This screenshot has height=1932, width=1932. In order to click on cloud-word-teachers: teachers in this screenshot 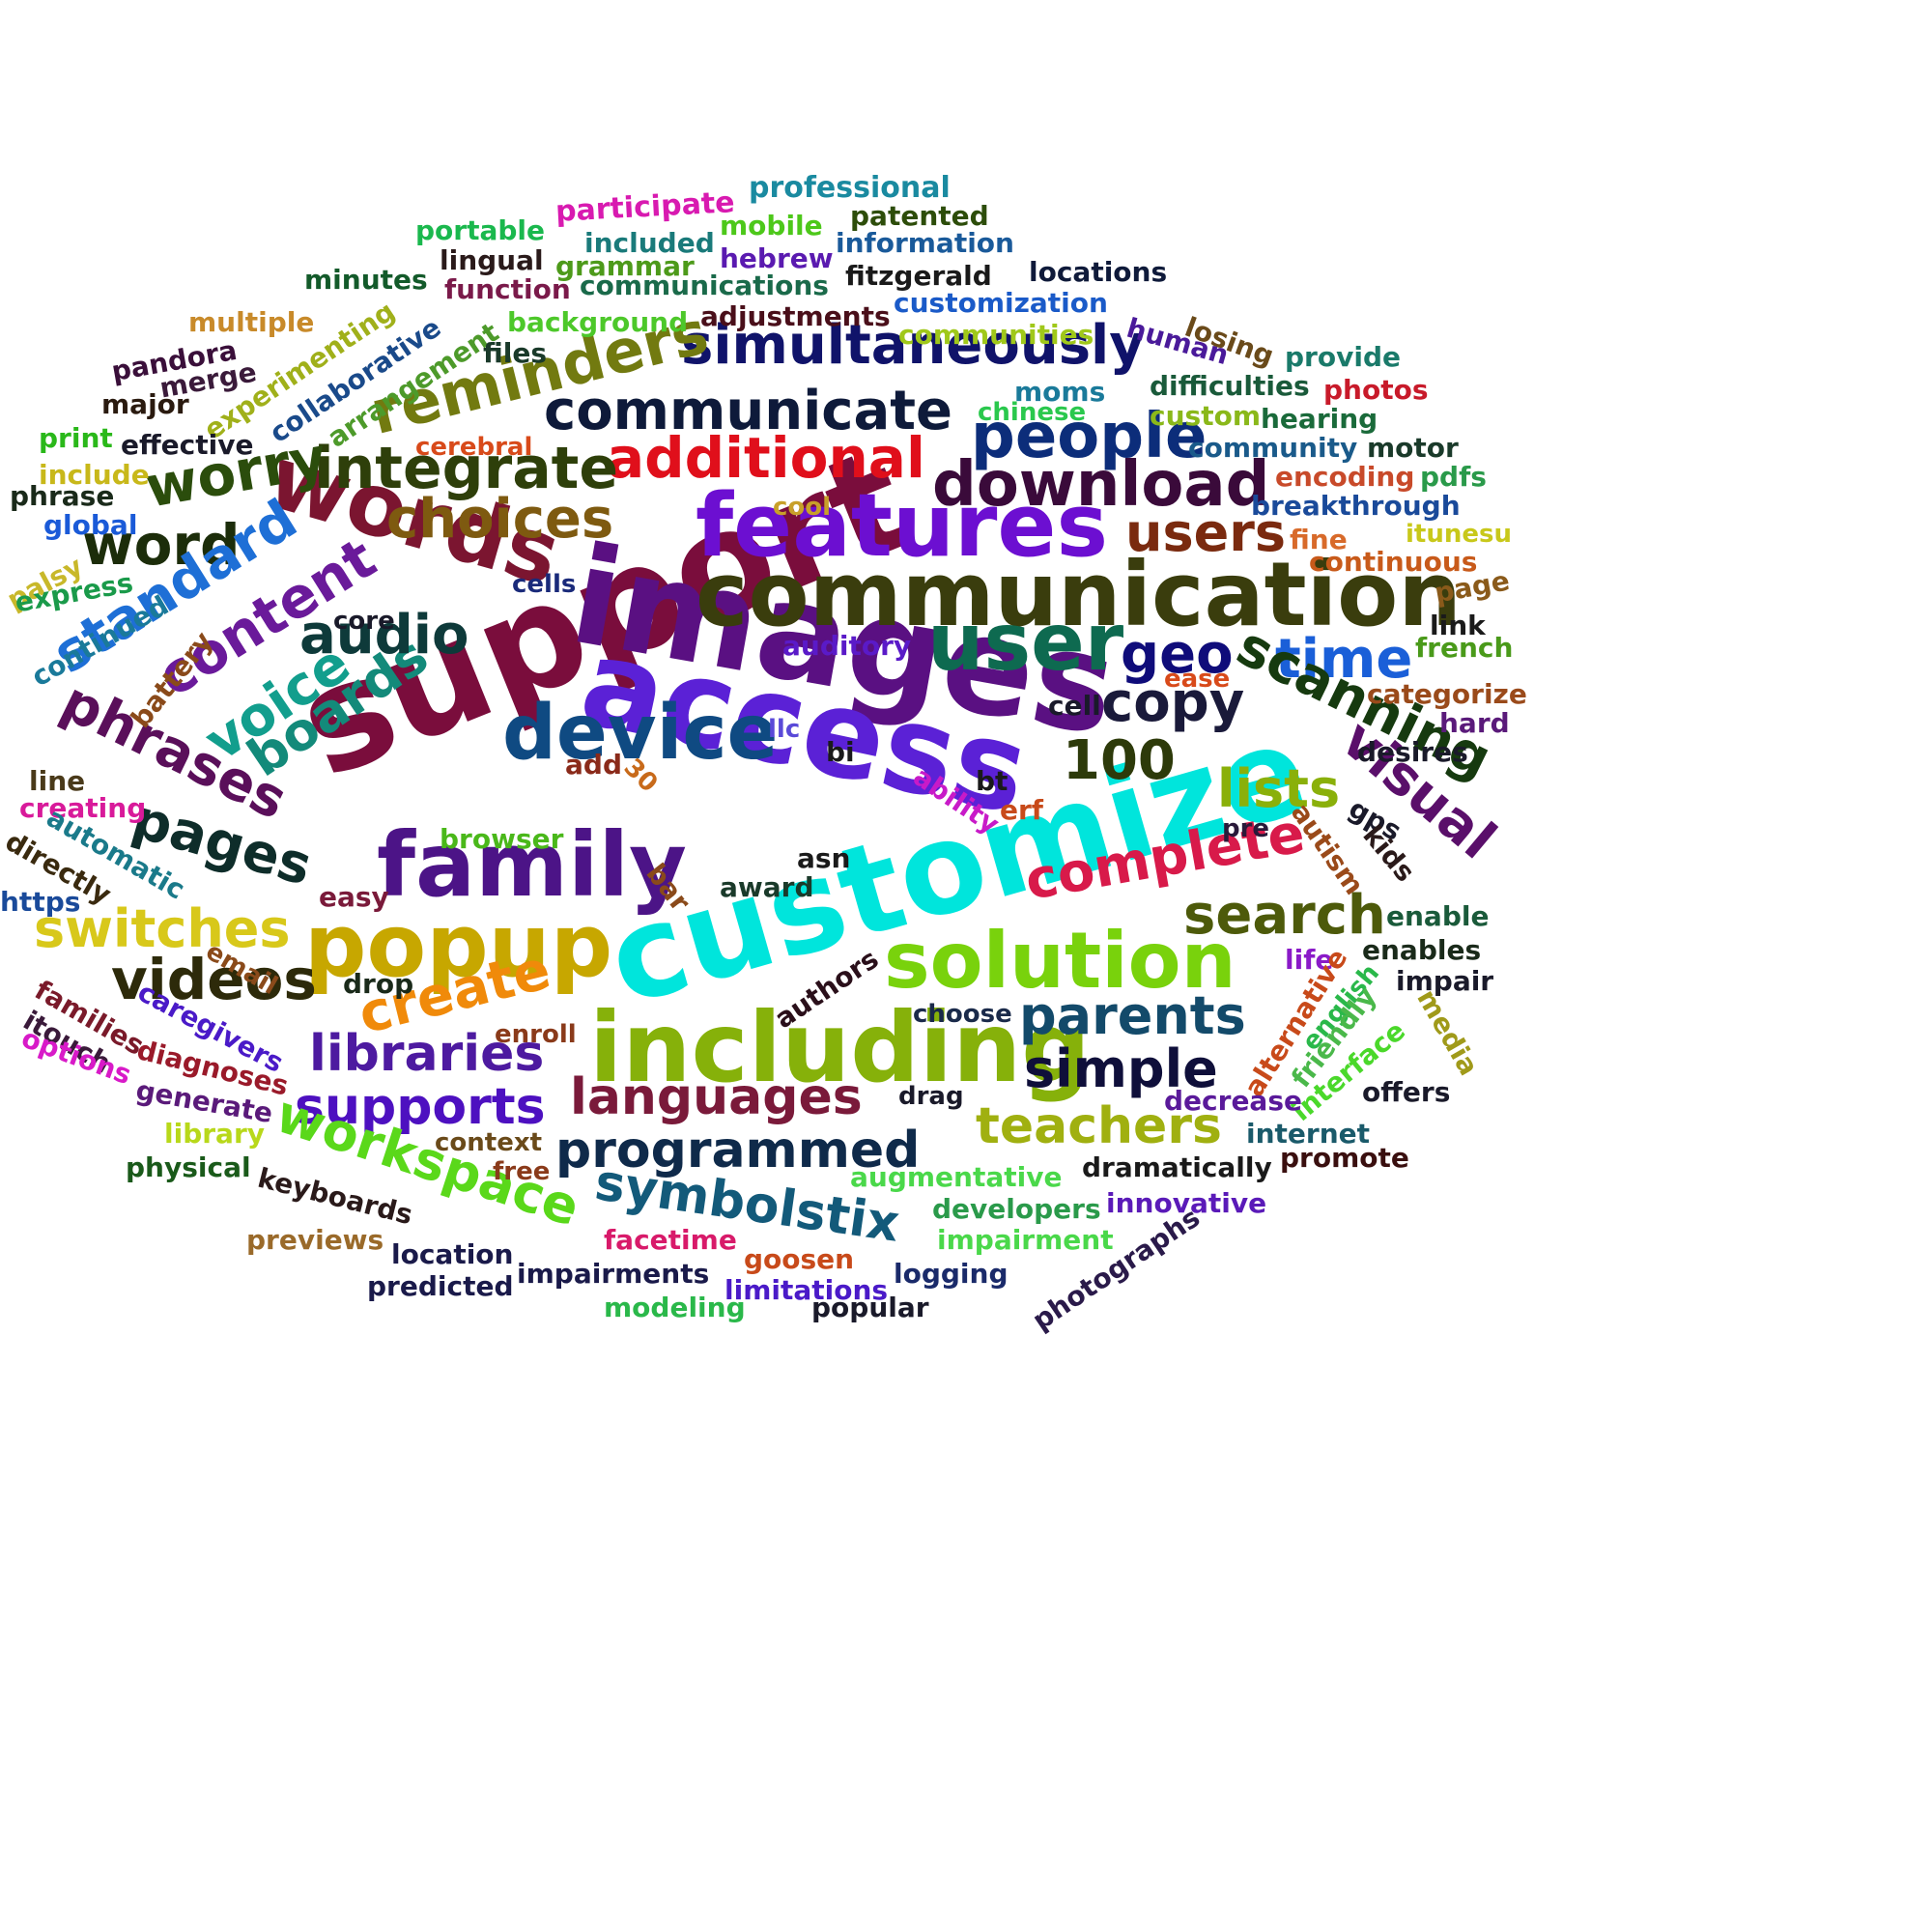, I will do `click(1099, 1126)`.